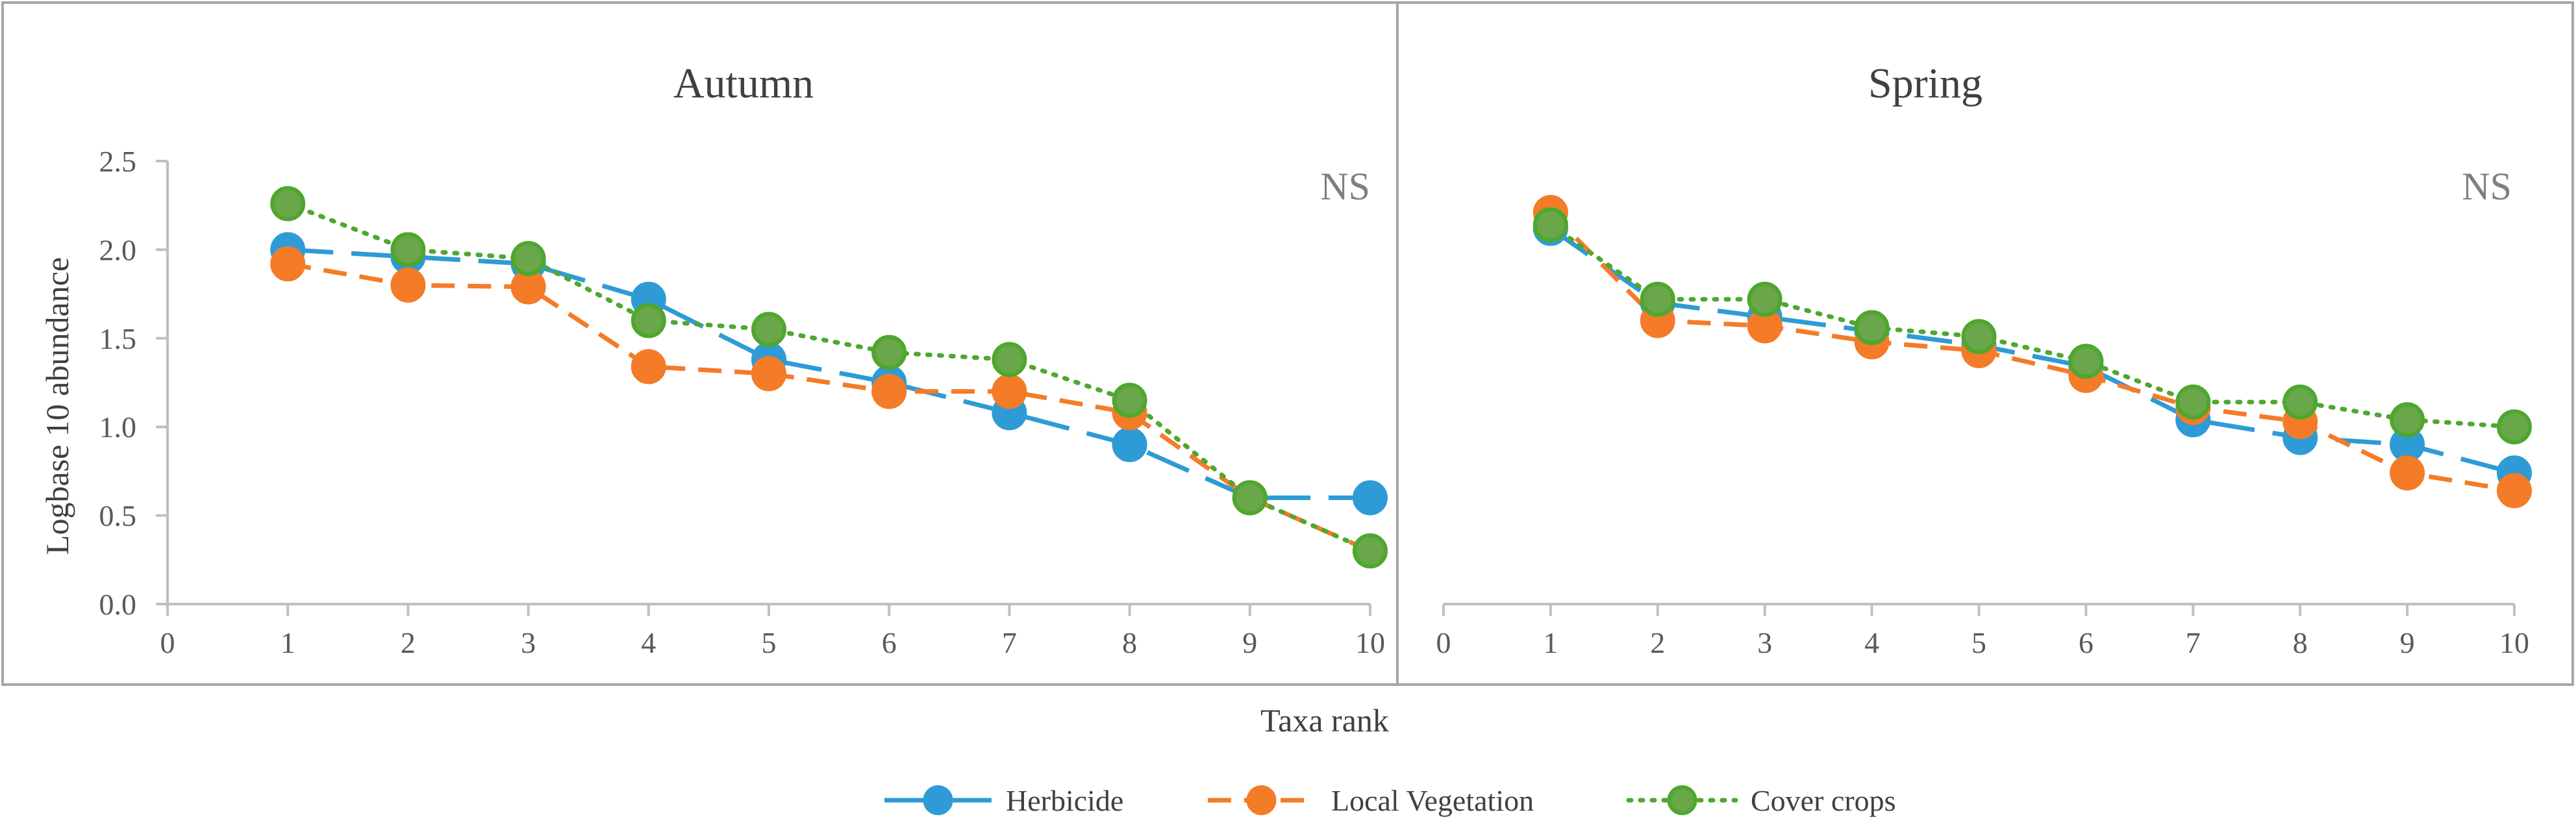 Image resolution: width=2576 pixels, height=834 pixels. Describe the element at coordinates (118, 249) in the screenshot. I see `y-tick-label-autumn: 2.0` at that location.